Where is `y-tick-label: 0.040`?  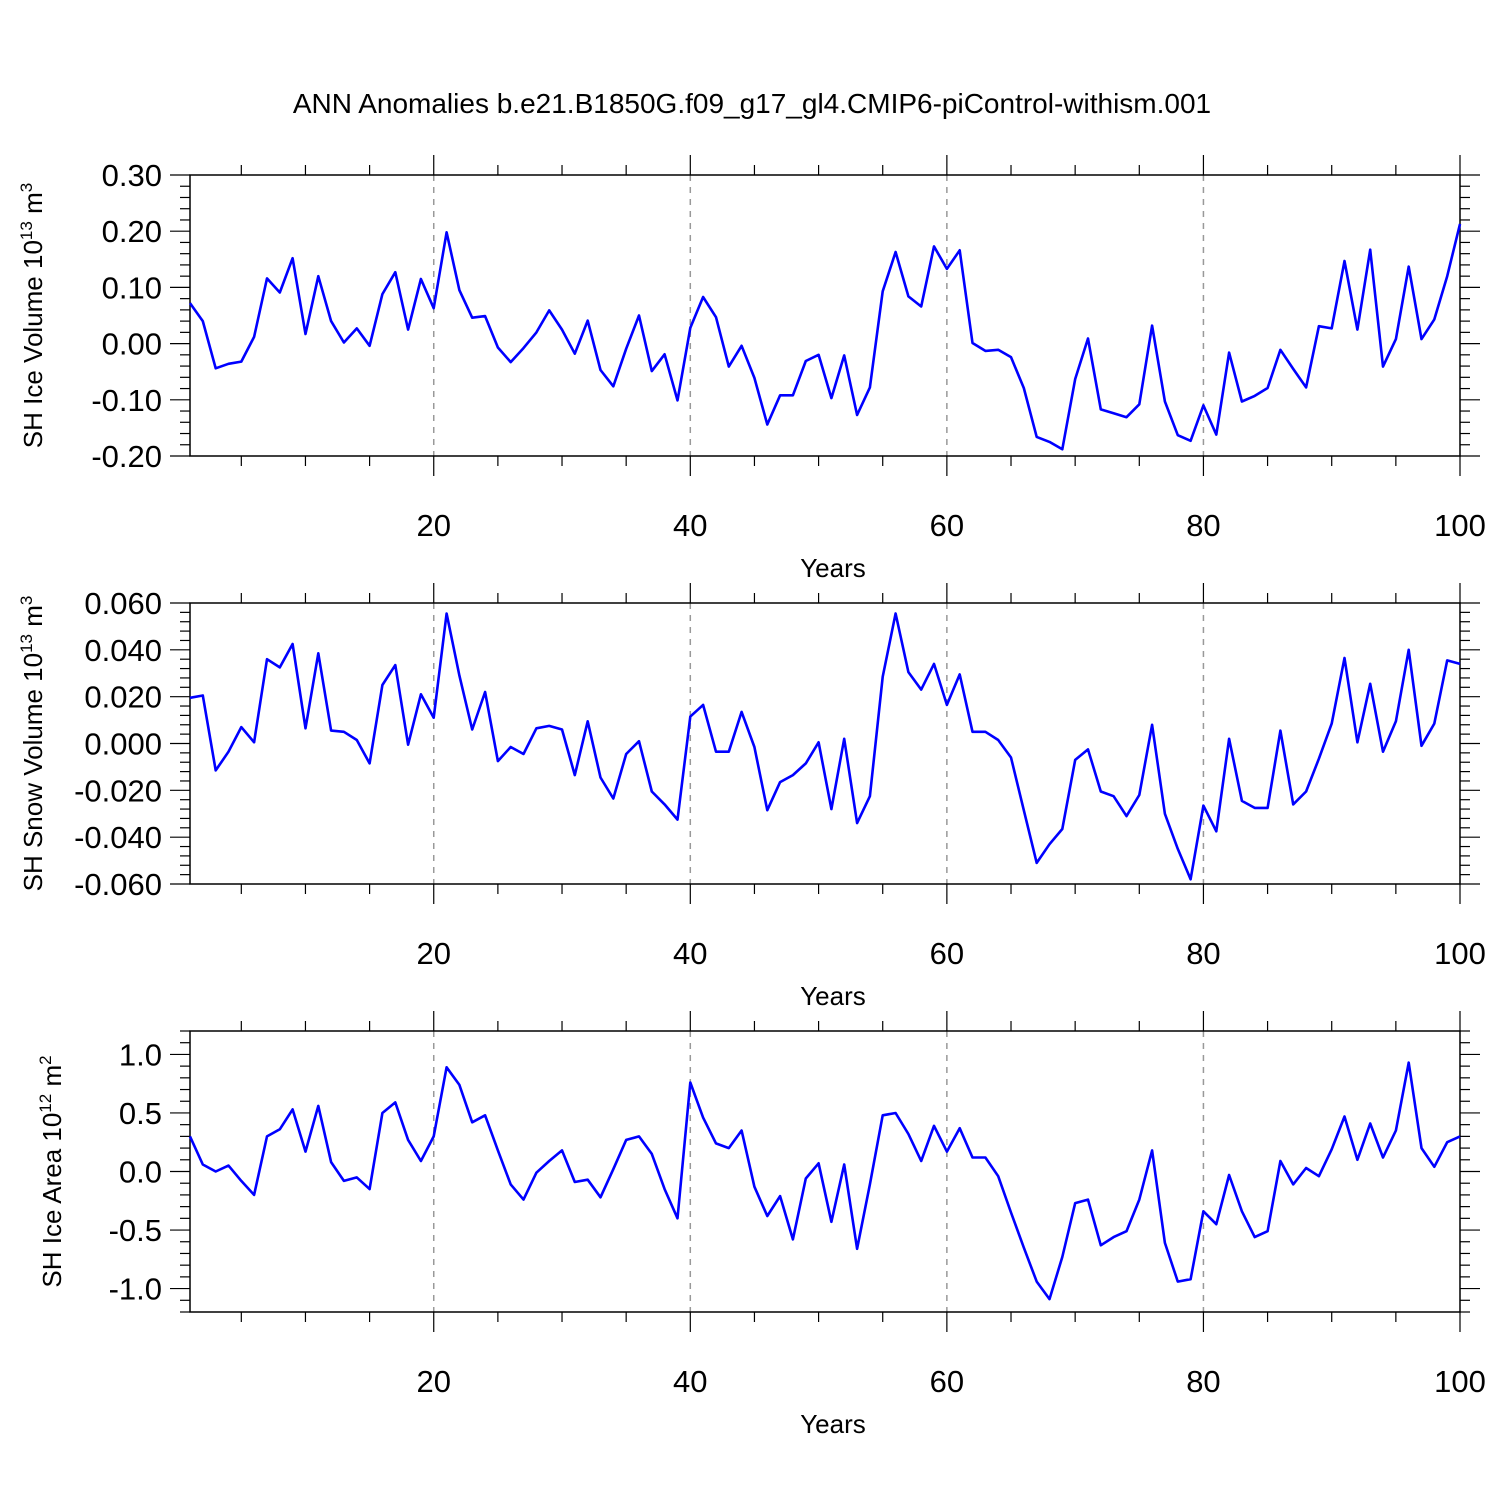 y-tick-label: 0.040 is located at coordinates (123, 650).